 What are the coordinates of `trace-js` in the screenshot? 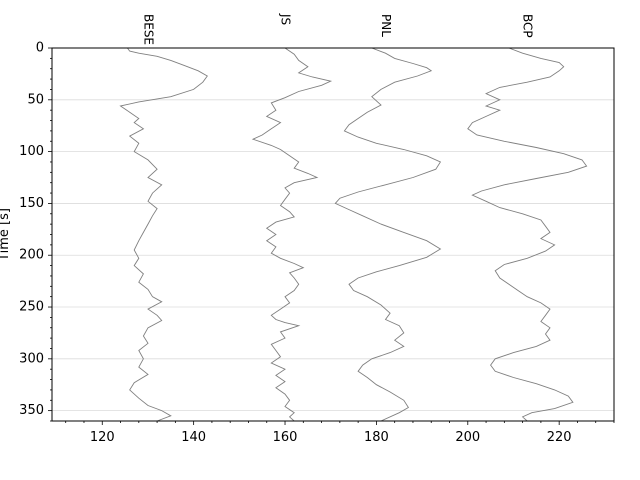 It's located at (292, 234).